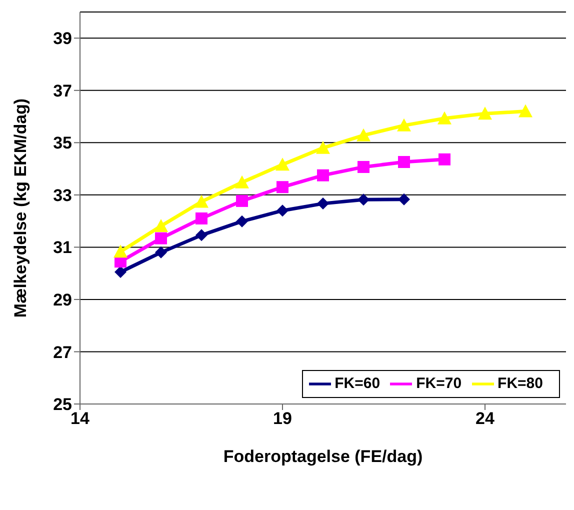 This screenshot has width=574, height=510. What do you see at coordinates (357, 383) in the screenshot?
I see `legend-label: FK=60` at bounding box center [357, 383].